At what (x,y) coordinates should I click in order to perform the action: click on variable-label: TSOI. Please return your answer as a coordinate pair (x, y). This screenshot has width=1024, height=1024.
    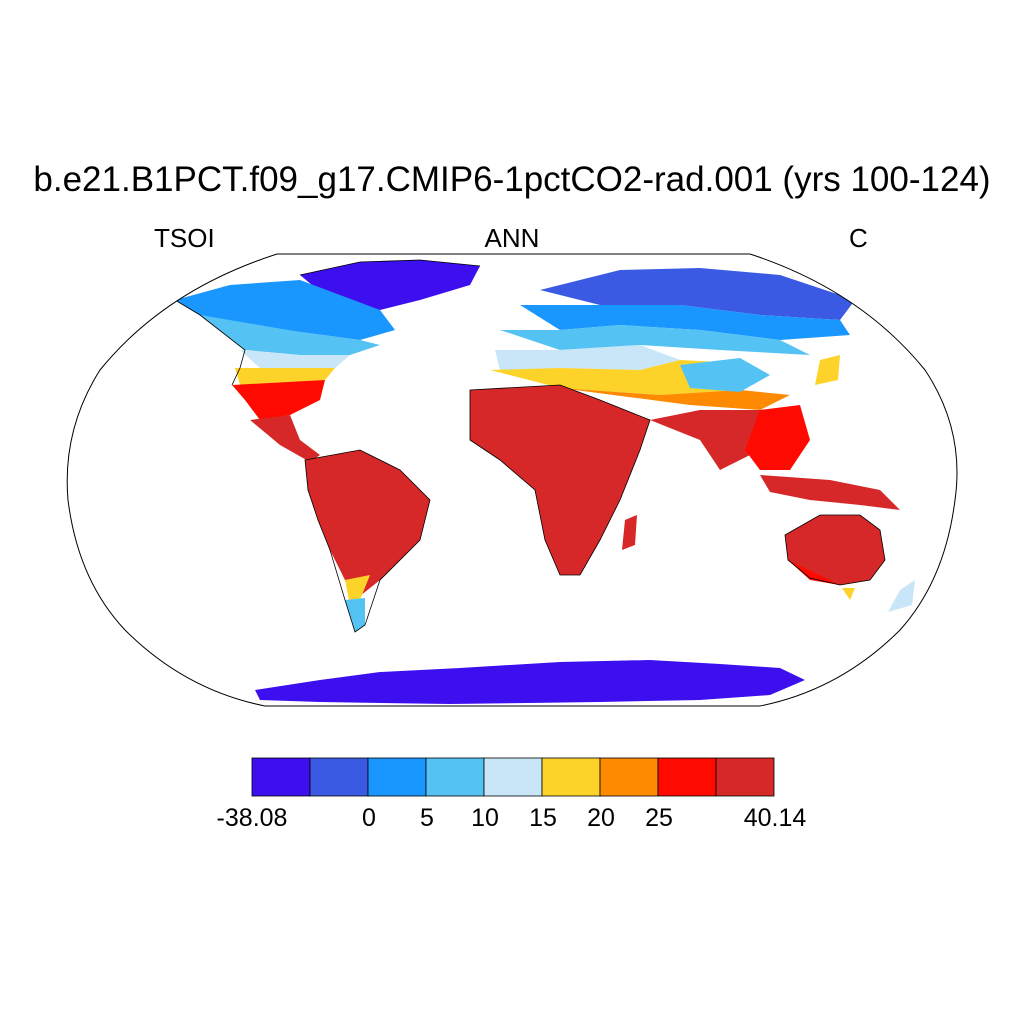
    Looking at the image, I should click on (184, 238).